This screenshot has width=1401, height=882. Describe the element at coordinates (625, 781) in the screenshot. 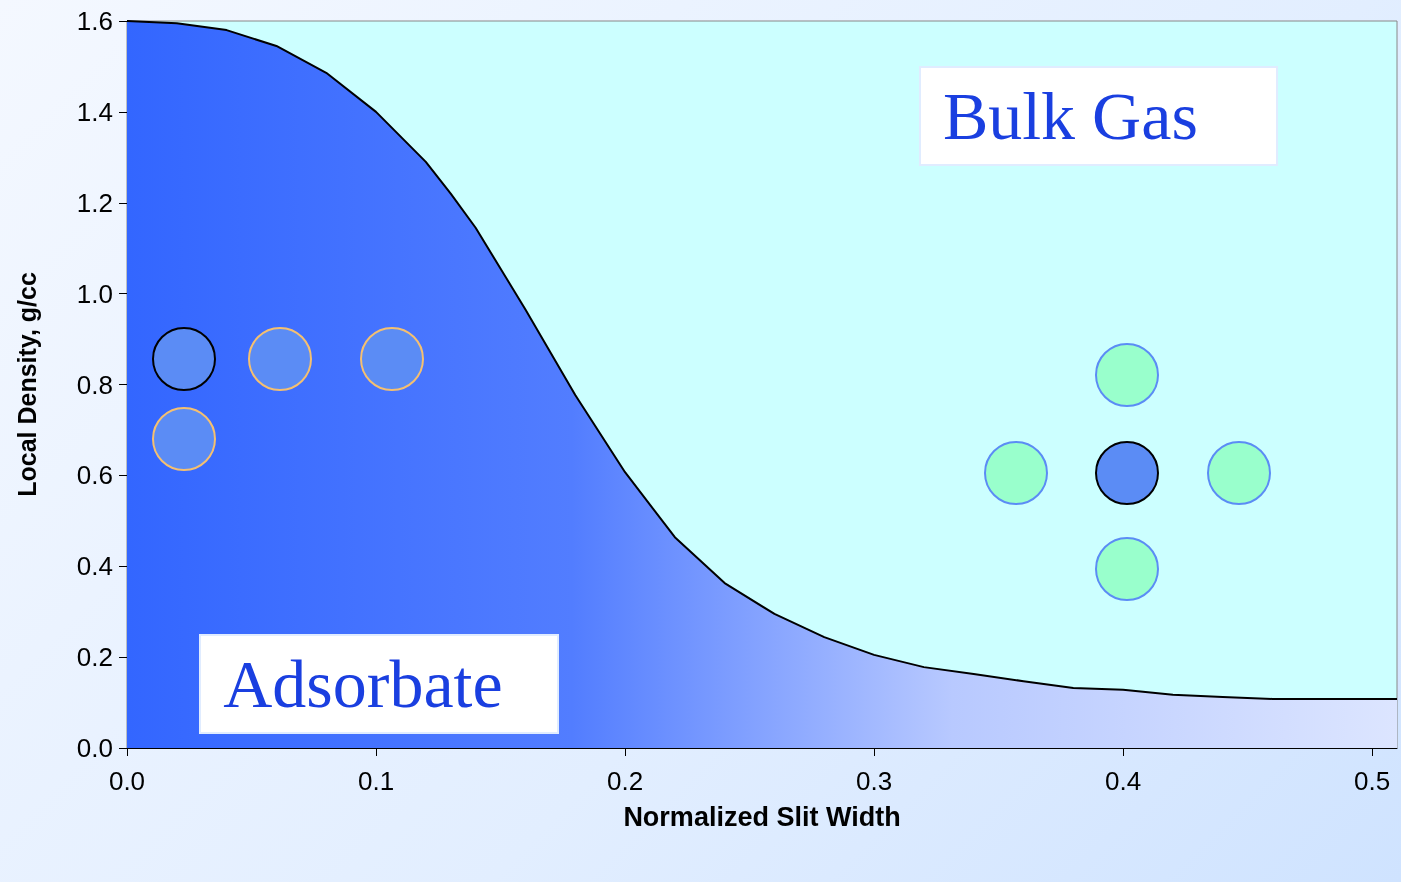

I see `x-tick-label: 0.2` at that location.